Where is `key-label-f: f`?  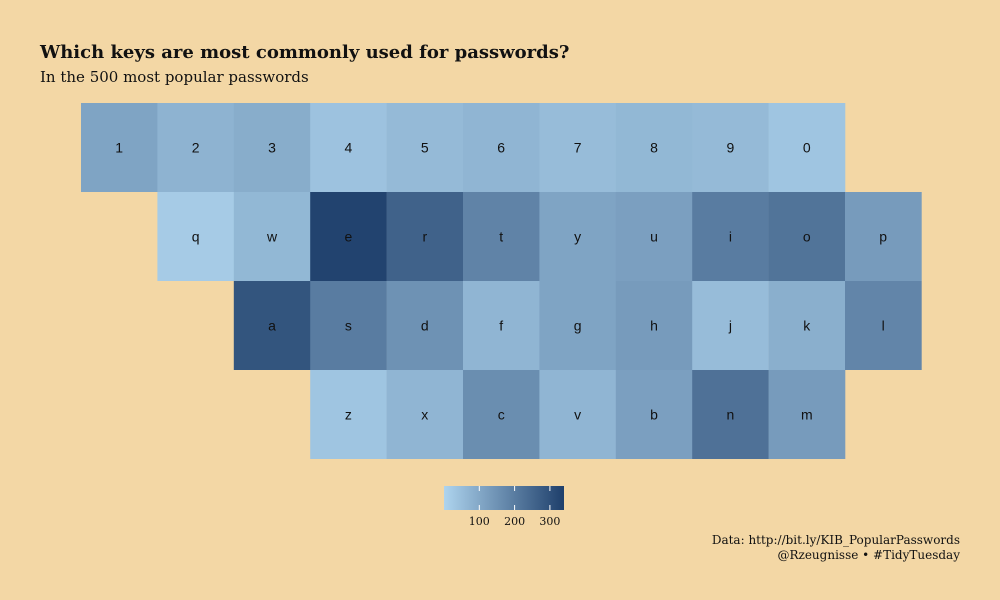
key-label-f: f is located at coordinates (501, 326).